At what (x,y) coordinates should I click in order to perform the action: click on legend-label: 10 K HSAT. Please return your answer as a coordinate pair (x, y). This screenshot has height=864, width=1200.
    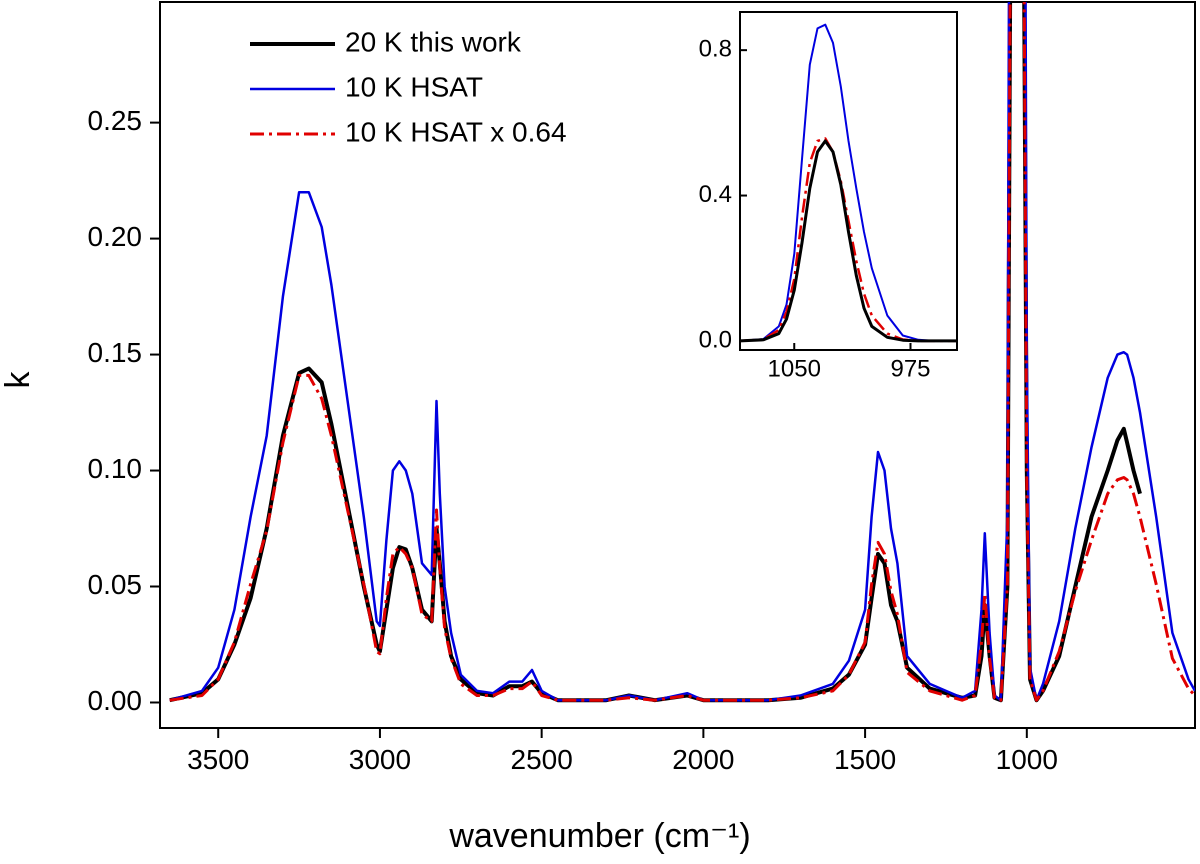
    Looking at the image, I should click on (414, 86).